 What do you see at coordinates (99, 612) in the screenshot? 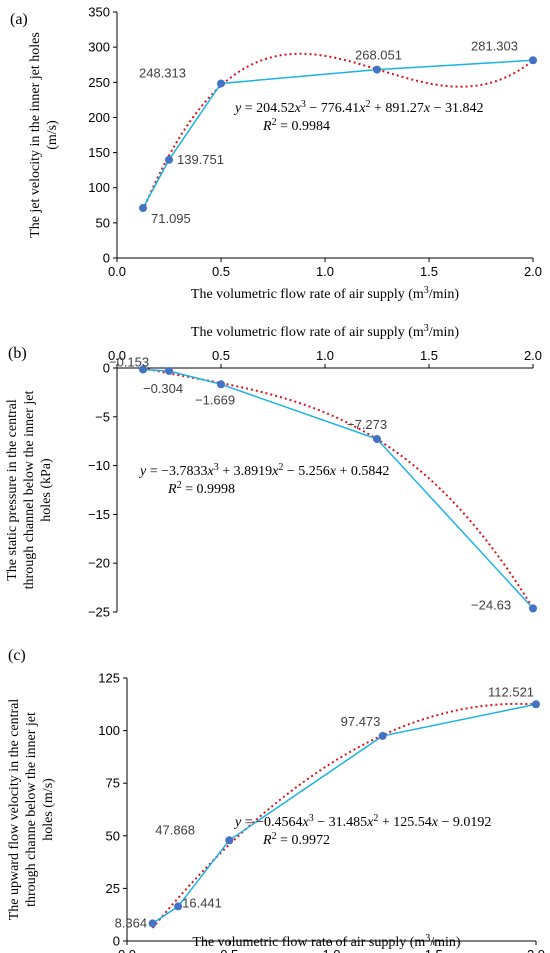
I see `y-tick-label: −25` at bounding box center [99, 612].